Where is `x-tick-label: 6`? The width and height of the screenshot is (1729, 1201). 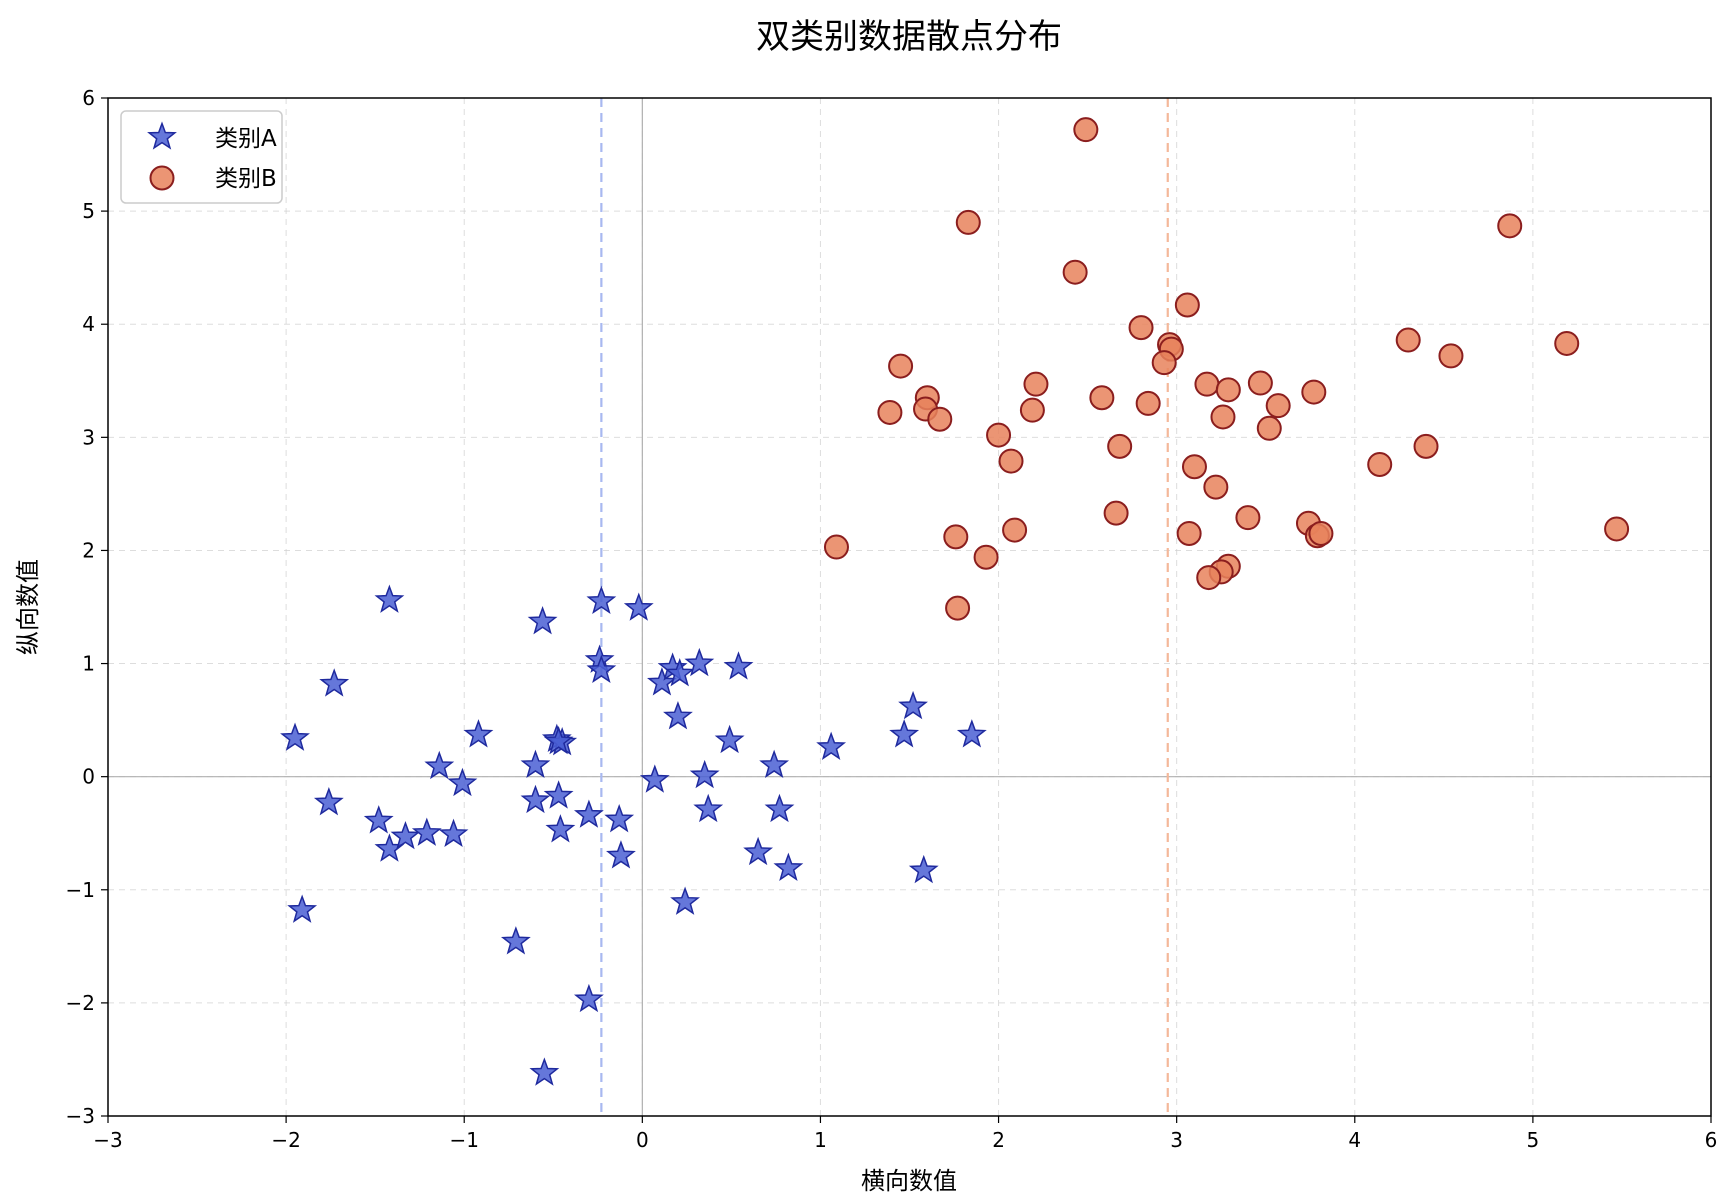
x-tick-label: 6 is located at coordinates (1711, 1140).